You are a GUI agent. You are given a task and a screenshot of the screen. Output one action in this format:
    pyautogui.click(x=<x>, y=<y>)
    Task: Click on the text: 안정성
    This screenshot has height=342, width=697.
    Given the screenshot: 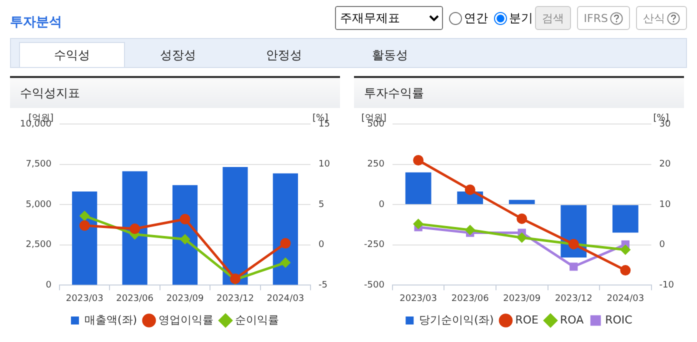 What is the action you would take?
    pyautogui.click(x=284, y=55)
    